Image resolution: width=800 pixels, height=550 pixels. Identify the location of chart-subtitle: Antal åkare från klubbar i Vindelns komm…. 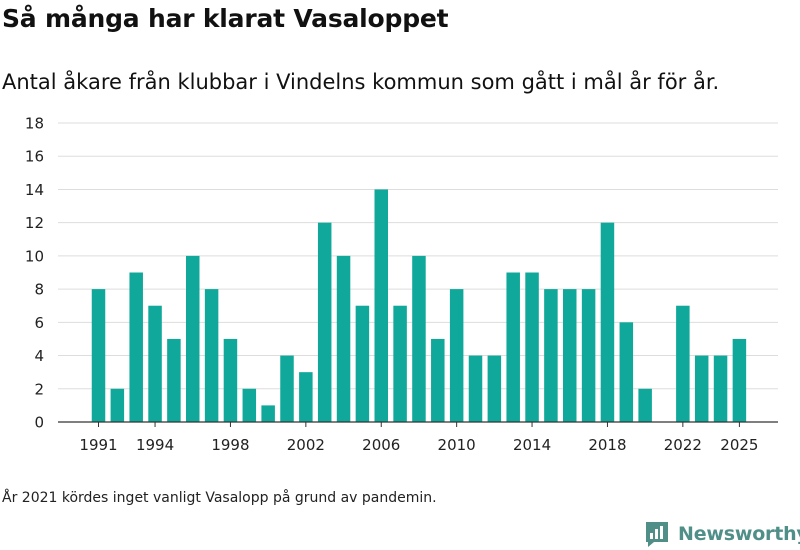
(361, 82).